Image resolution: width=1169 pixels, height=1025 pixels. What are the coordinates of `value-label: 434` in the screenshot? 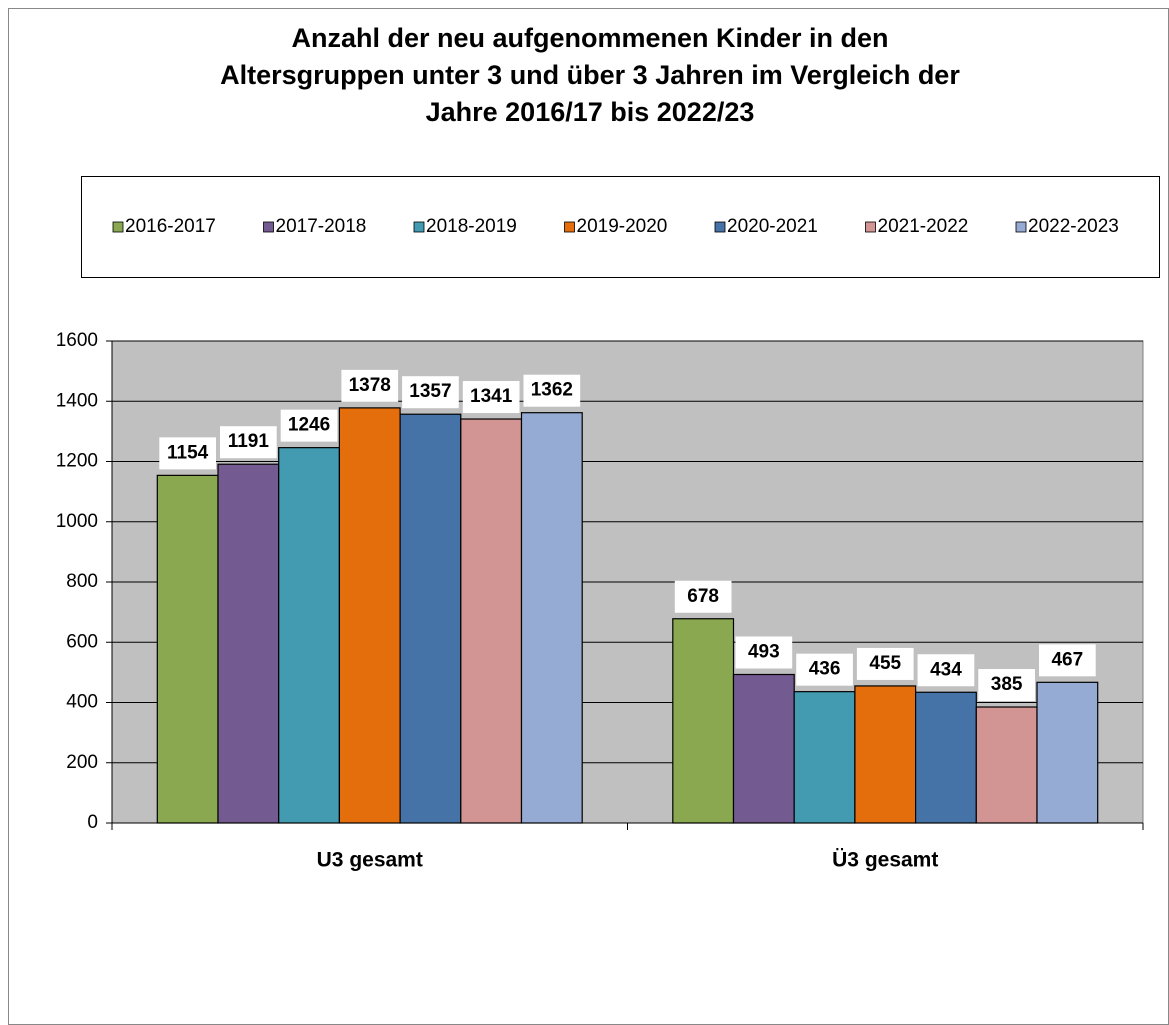 It's located at (946, 669).